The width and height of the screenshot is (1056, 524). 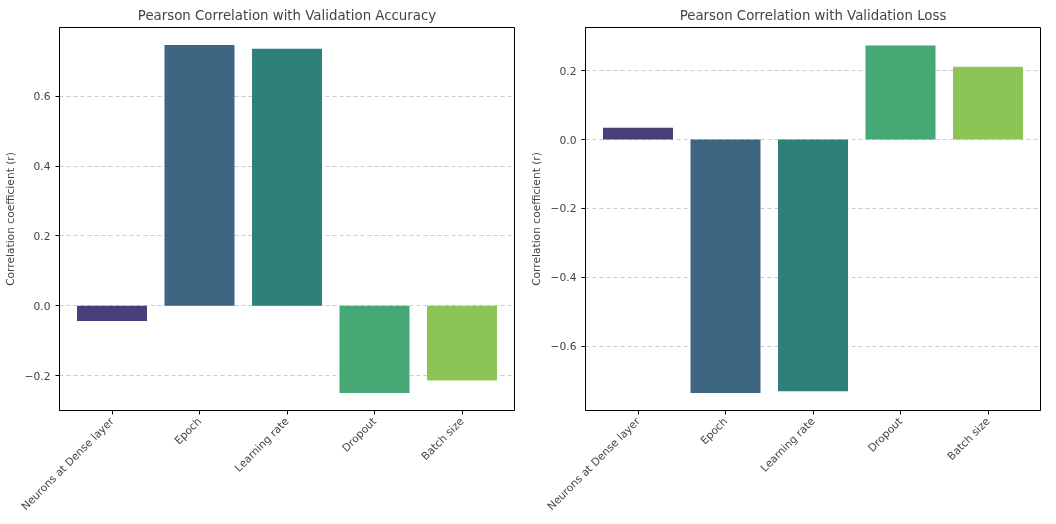 What do you see at coordinates (813, 15) in the screenshot?
I see `chart-title: Pearson Correlation with Validation Loss` at bounding box center [813, 15].